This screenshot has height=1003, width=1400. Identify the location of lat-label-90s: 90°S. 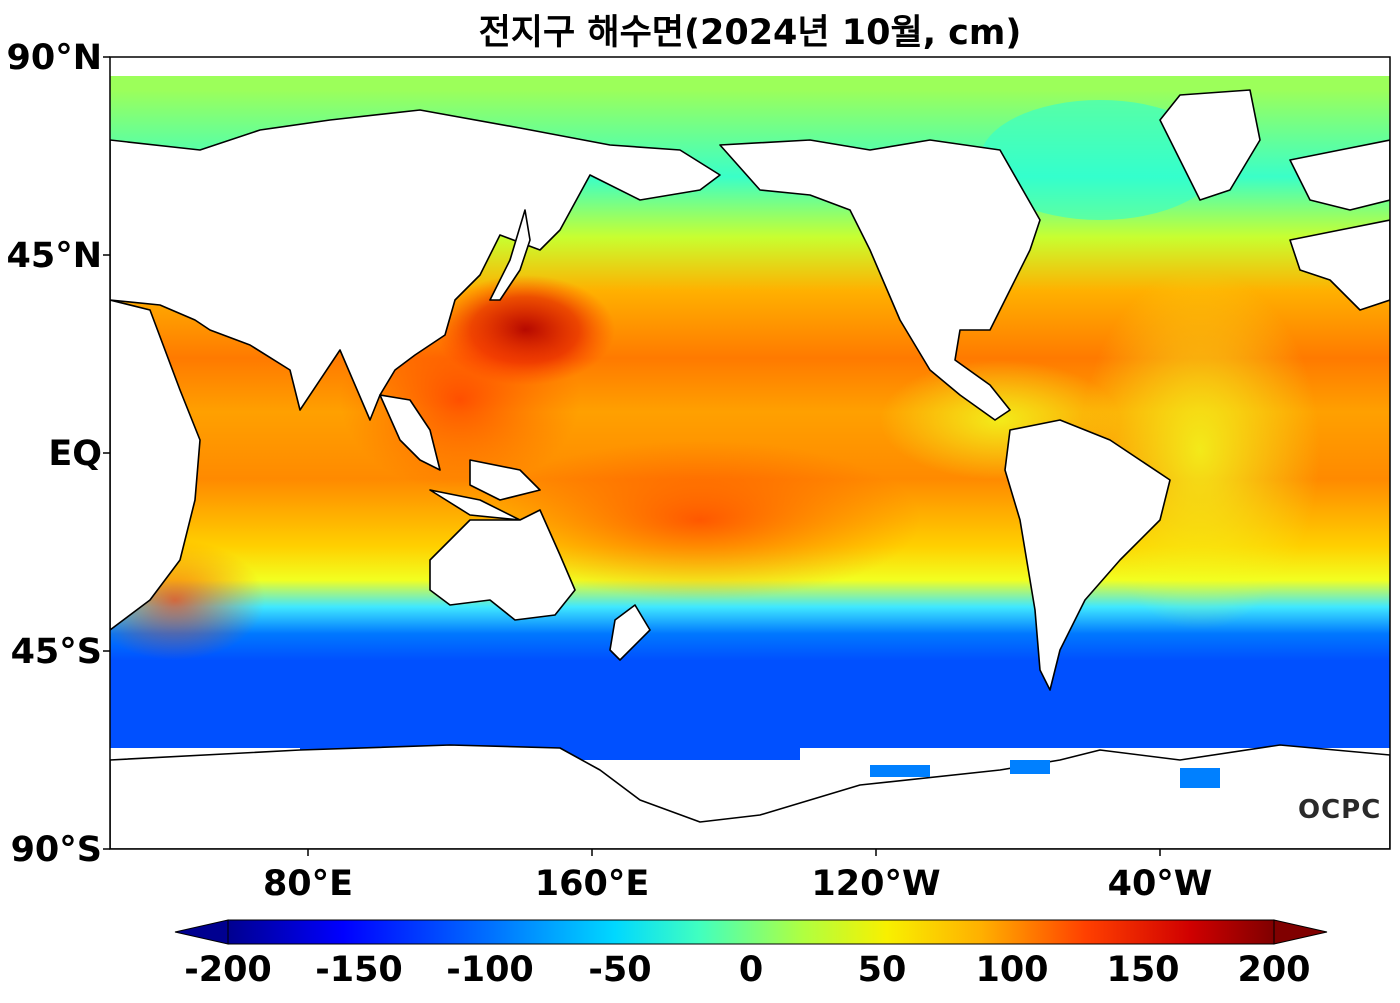
(56, 850).